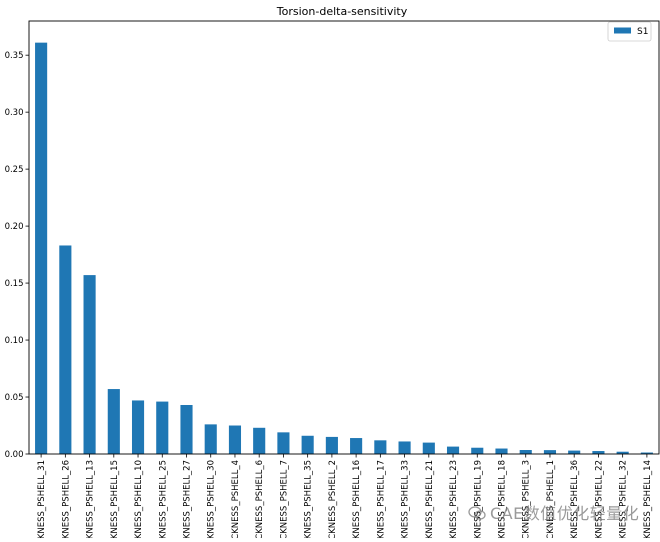  Describe the element at coordinates (333, 499) in the screenshot. I see `x-tick-label: IICKNESS_PSHELL_2` at that location.